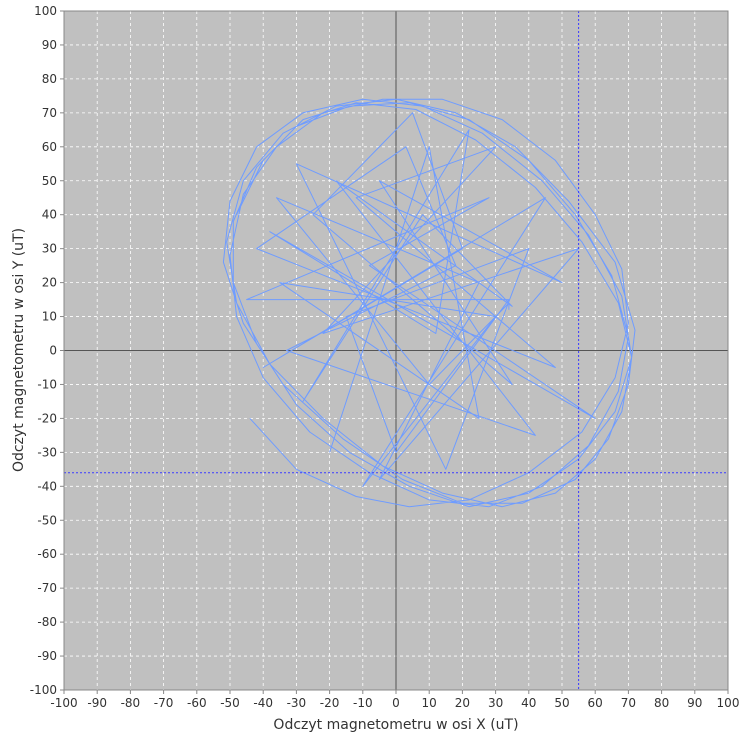  Describe the element at coordinates (47, 384) in the screenshot. I see `y-tick-label: -10` at that location.